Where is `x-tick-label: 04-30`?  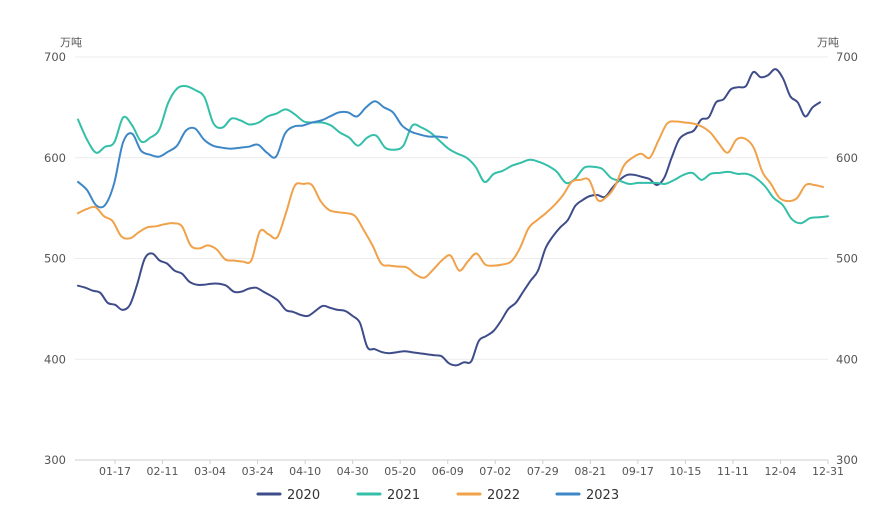
x-tick-label: 04-30 is located at coordinates (353, 471).